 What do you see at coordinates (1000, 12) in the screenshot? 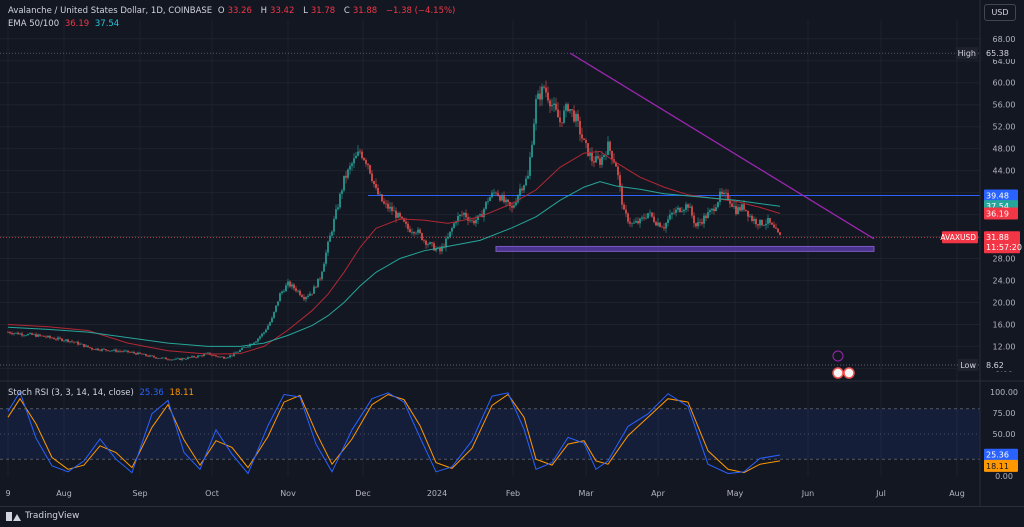
I see `currency-button: USD` at bounding box center [1000, 12].